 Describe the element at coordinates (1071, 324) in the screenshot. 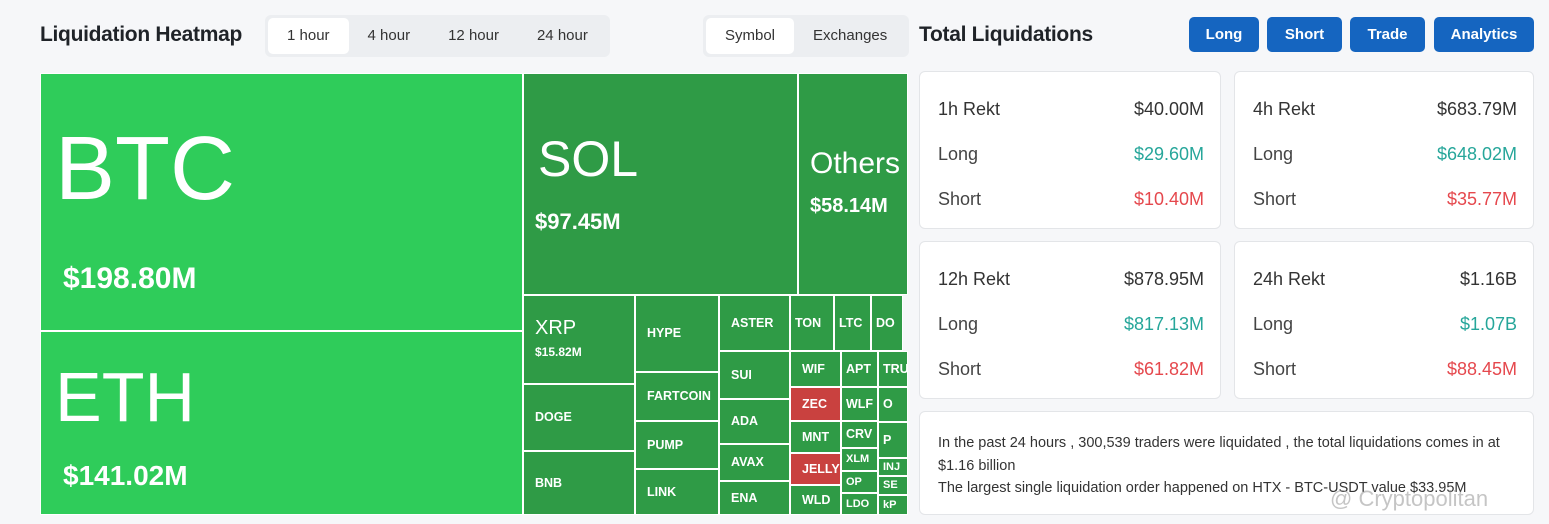

I see `card-row: Long $817.13M` at that location.